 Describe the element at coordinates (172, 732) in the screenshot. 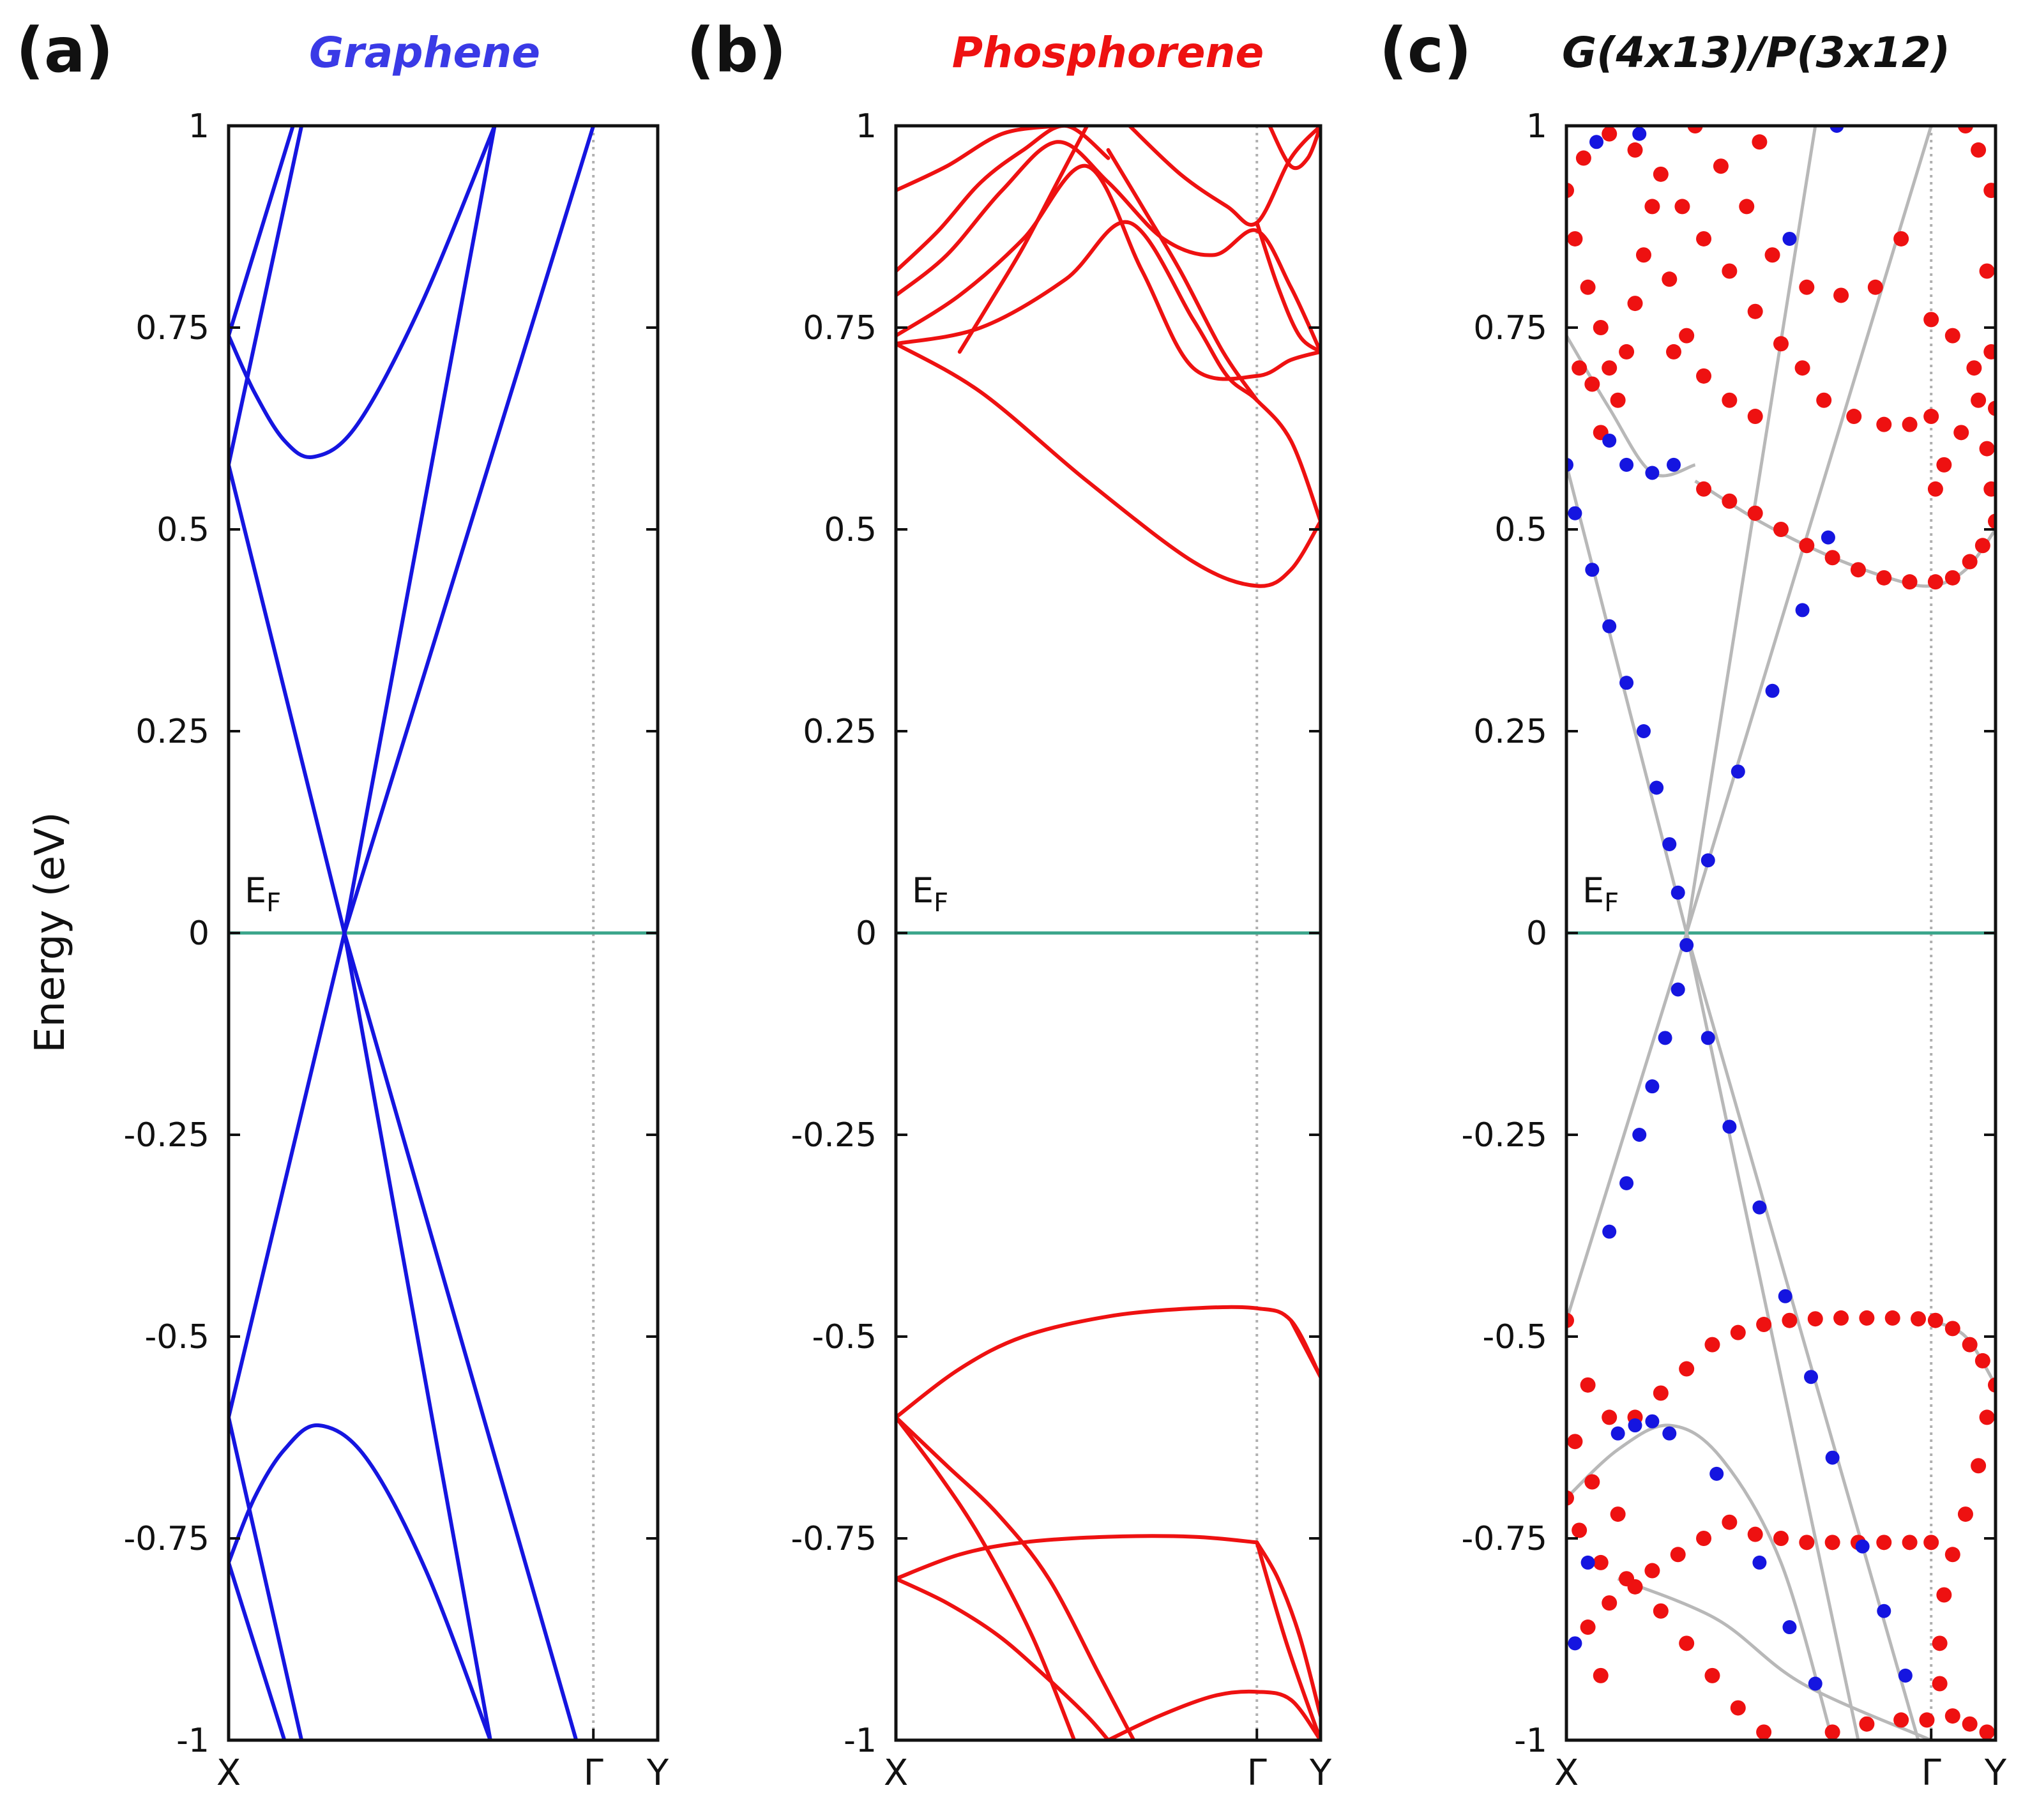

I see `ytick-label: 0.25` at that location.